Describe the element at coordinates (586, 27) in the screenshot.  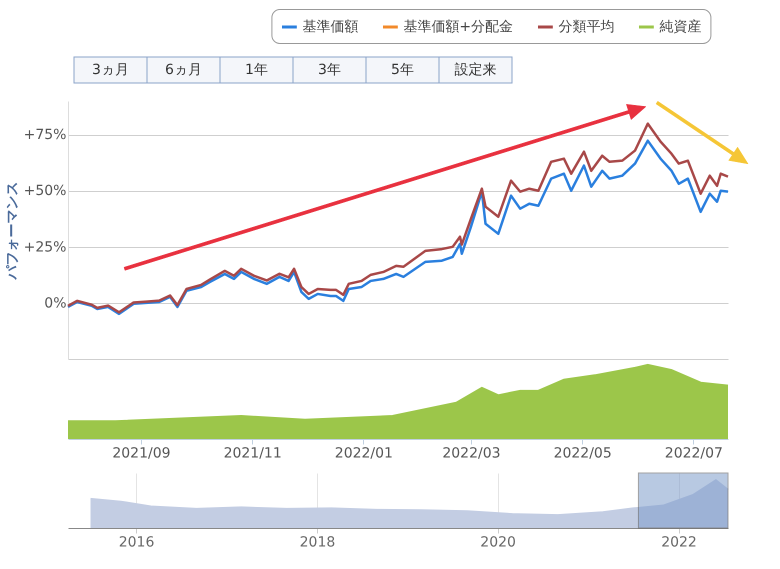
I see `legend-label: 分類平均` at that location.